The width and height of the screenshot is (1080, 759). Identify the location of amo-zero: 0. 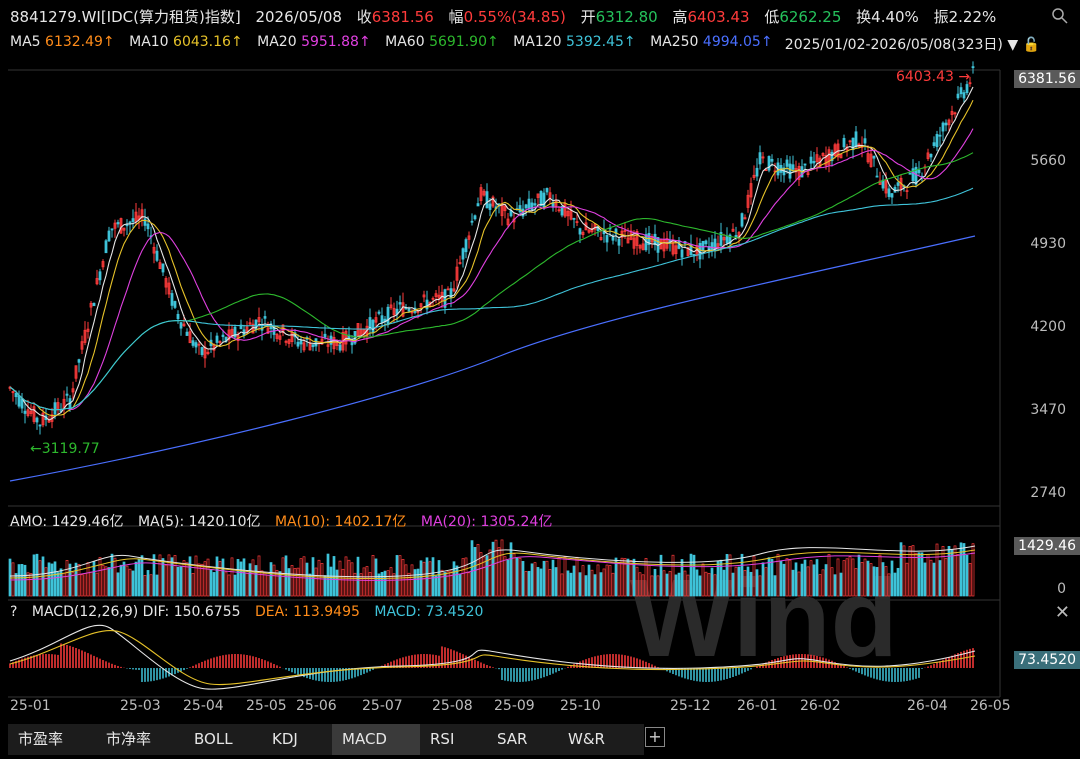
(1061, 589).